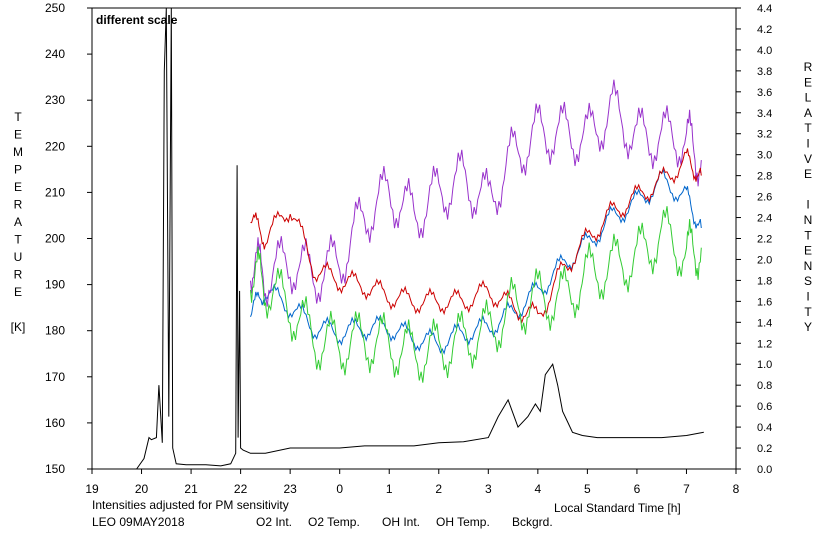  Describe the element at coordinates (764, 93) in the screenshot. I see `y-right-tick-label: 3.6` at that location.